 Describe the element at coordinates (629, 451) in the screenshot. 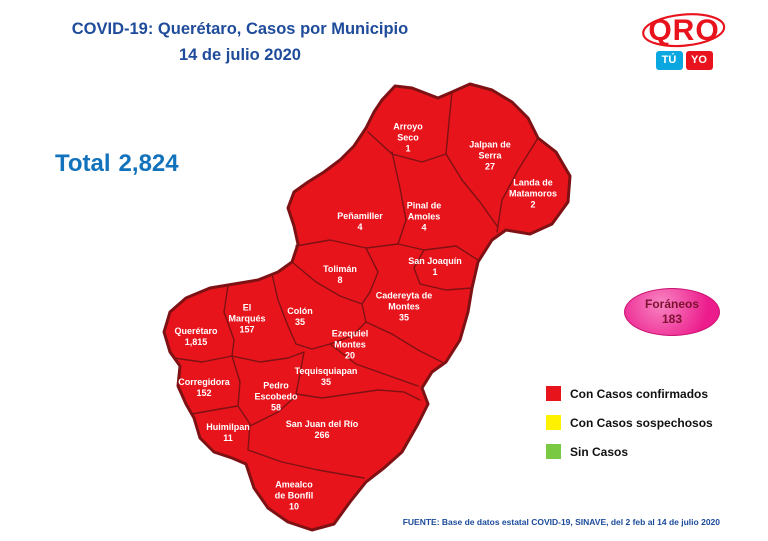

I see `legend-row-none: Sin Casos` at that location.